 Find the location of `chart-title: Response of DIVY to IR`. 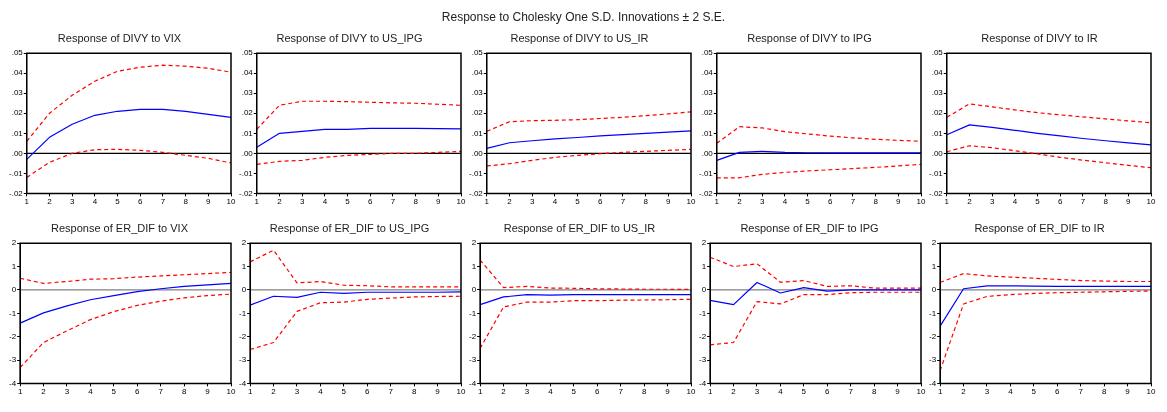

chart-title: Response of DIVY to IR is located at coordinates (1039, 37).